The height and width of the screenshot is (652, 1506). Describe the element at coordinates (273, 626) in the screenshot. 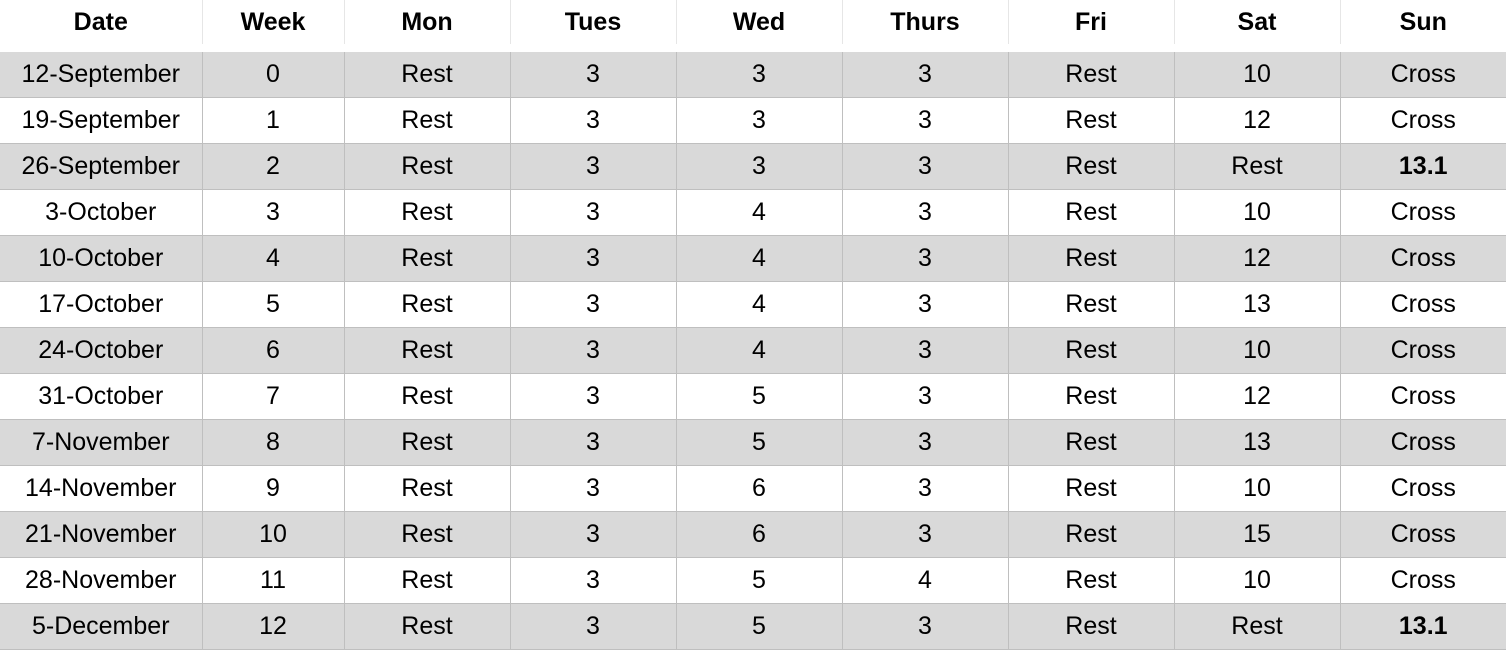

I see `cell-week: 12` at that location.